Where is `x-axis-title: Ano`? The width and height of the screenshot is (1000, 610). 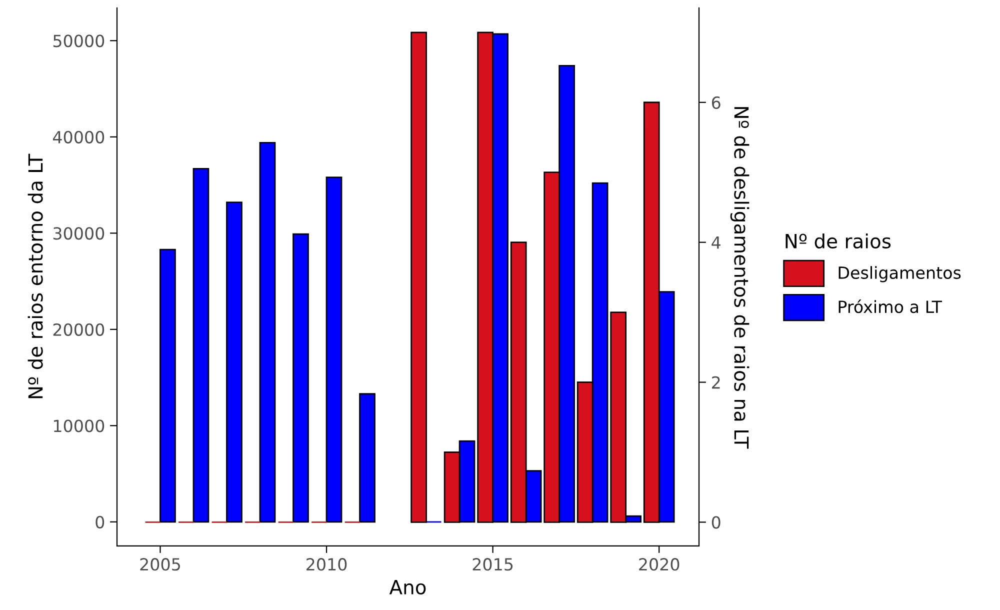
x-axis-title: Ano is located at coordinates (407, 587).